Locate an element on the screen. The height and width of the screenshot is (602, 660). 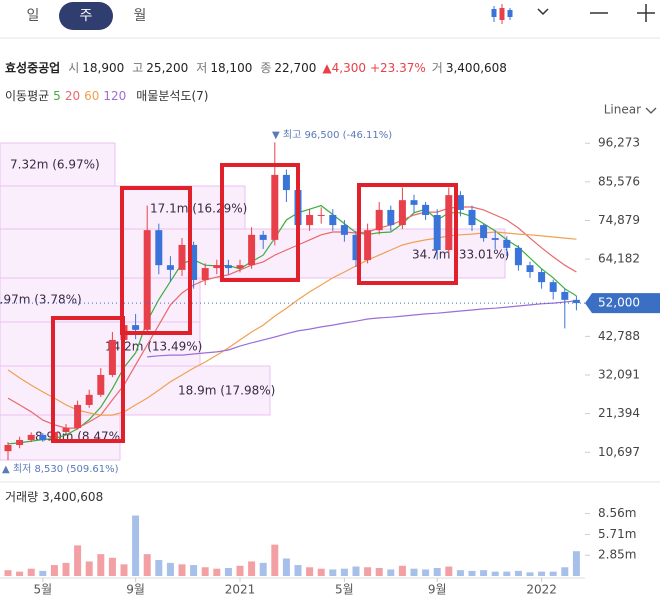
indicator-title: 이동평균 is located at coordinates (27, 96).